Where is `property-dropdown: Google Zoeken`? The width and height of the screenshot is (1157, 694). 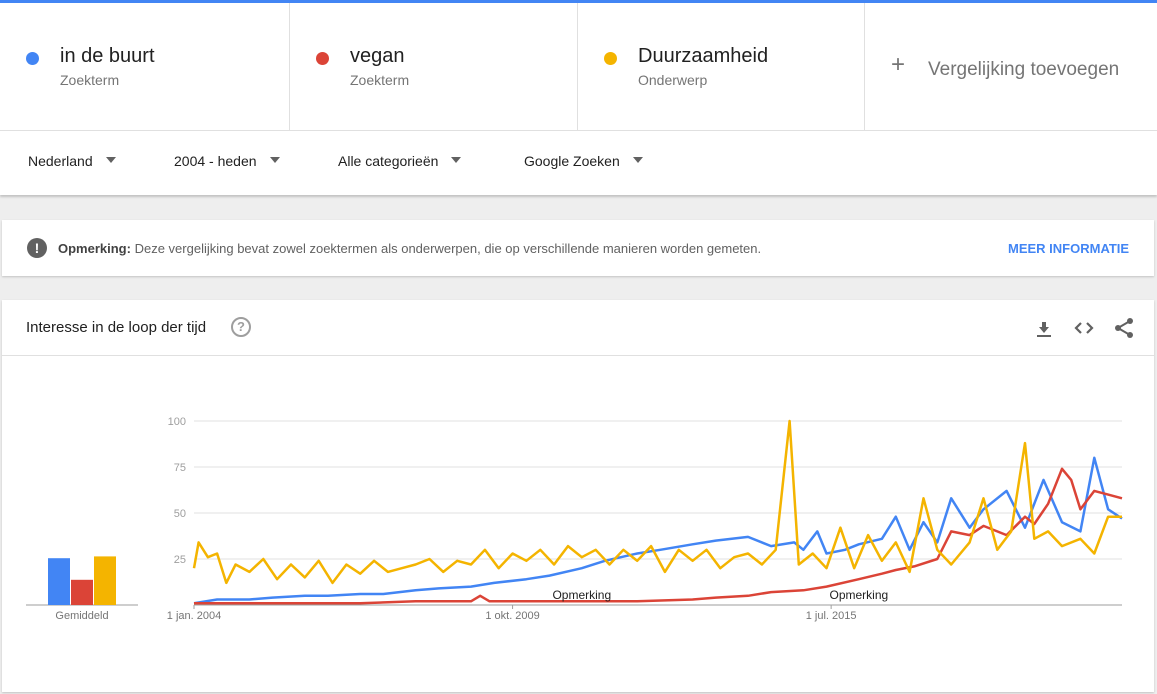 property-dropdown: Google Zoeken is located at coordinates (583, 161).